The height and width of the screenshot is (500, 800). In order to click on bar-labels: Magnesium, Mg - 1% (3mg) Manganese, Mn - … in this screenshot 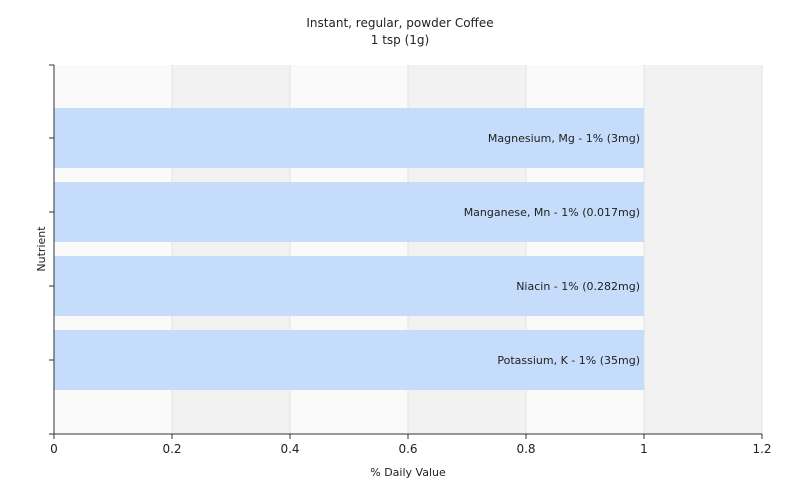, I will do `click(552, 249)`.